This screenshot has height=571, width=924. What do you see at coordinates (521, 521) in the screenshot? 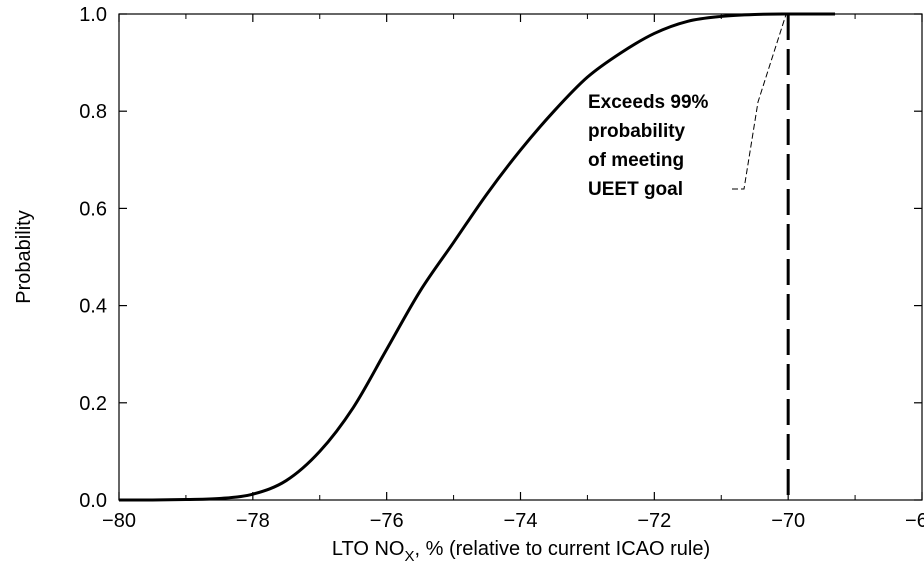
I see `x-tick-label: −74` at bounding box center [521, 521].